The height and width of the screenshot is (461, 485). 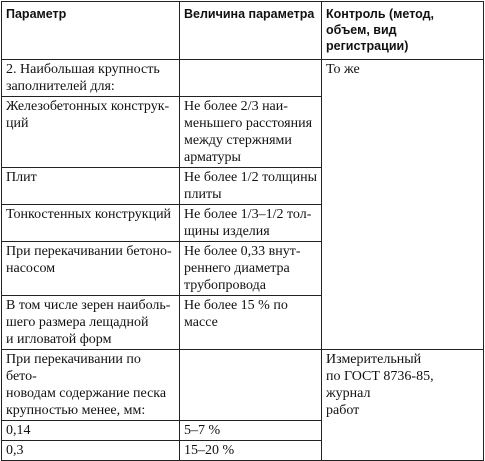 What do you see at coordinates (402, 30) in the screenshot?
I see `header-control: Контроль (метод, объем, вид регистрации)` at bounding box center [402, 30].